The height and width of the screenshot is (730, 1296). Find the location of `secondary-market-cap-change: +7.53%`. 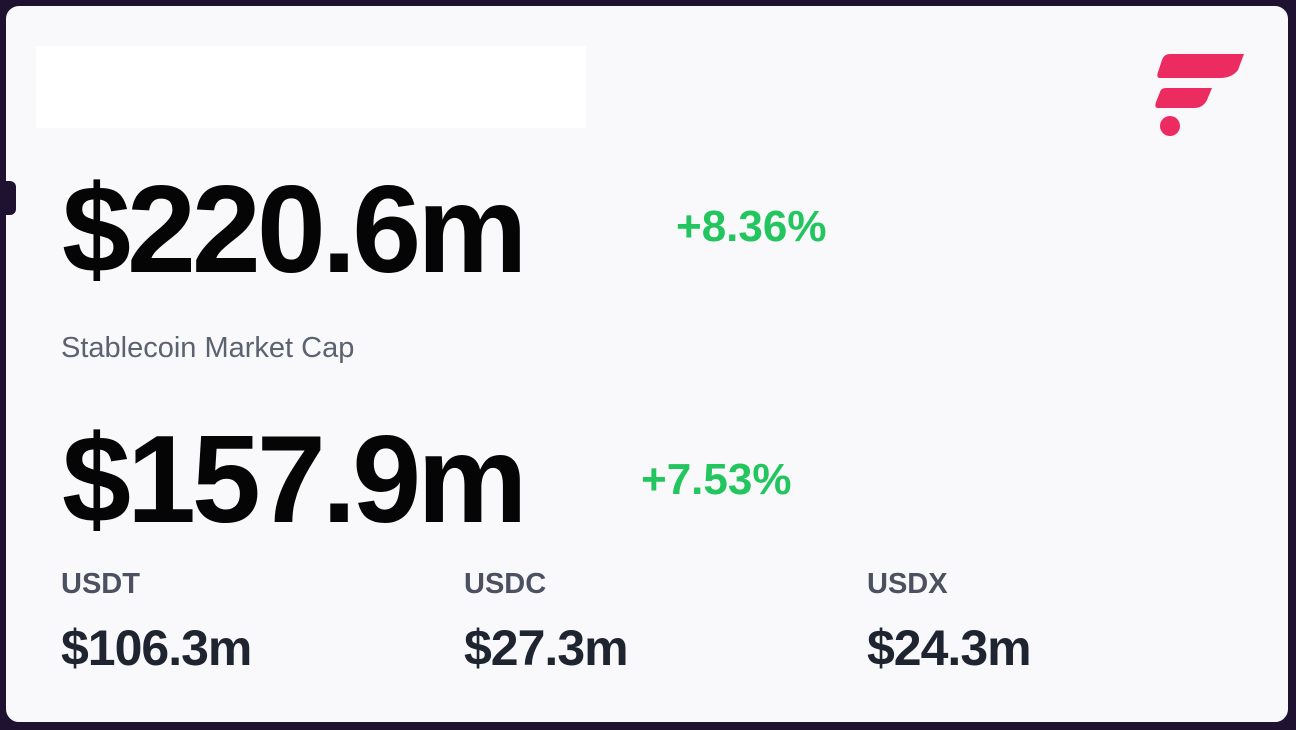

secondary-market-cap-change: +7.53% is located at coordinates (716, 479).